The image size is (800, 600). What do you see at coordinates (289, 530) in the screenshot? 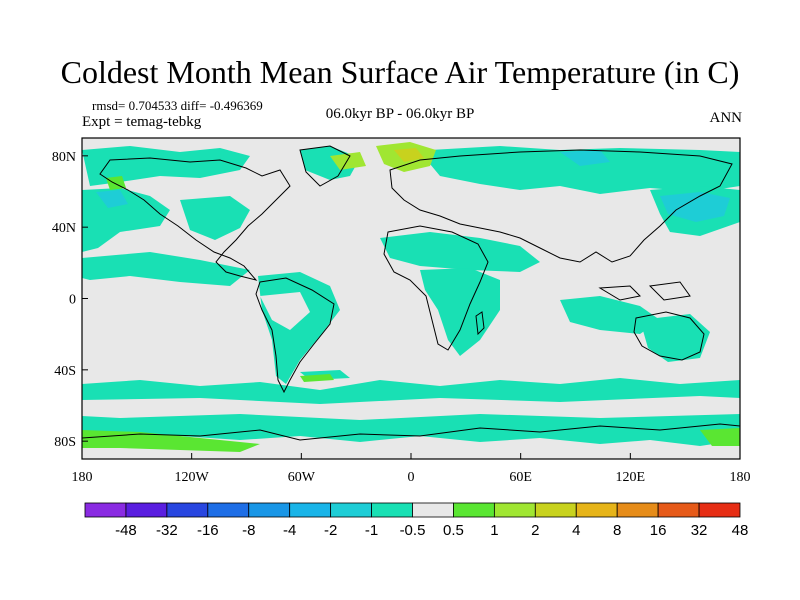
I see `colorbar-label: -4` at bounding box center [289, 530].